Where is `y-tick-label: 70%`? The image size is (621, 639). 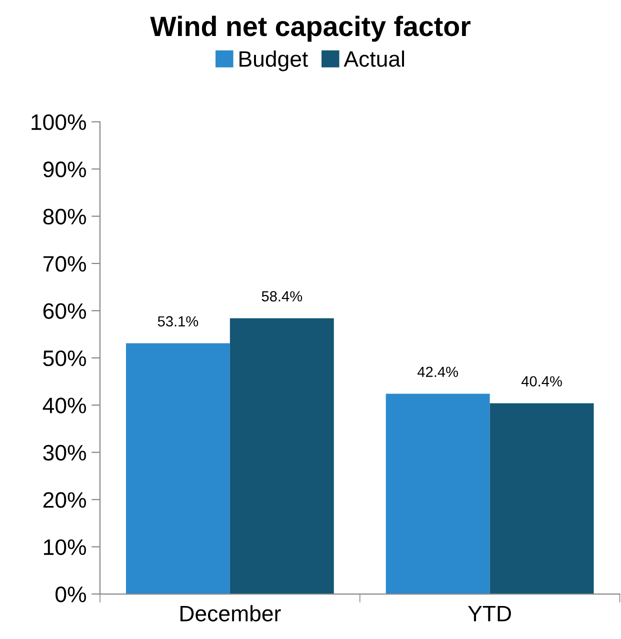
y-tick-label: 70% is located at coordinates (64, 264).